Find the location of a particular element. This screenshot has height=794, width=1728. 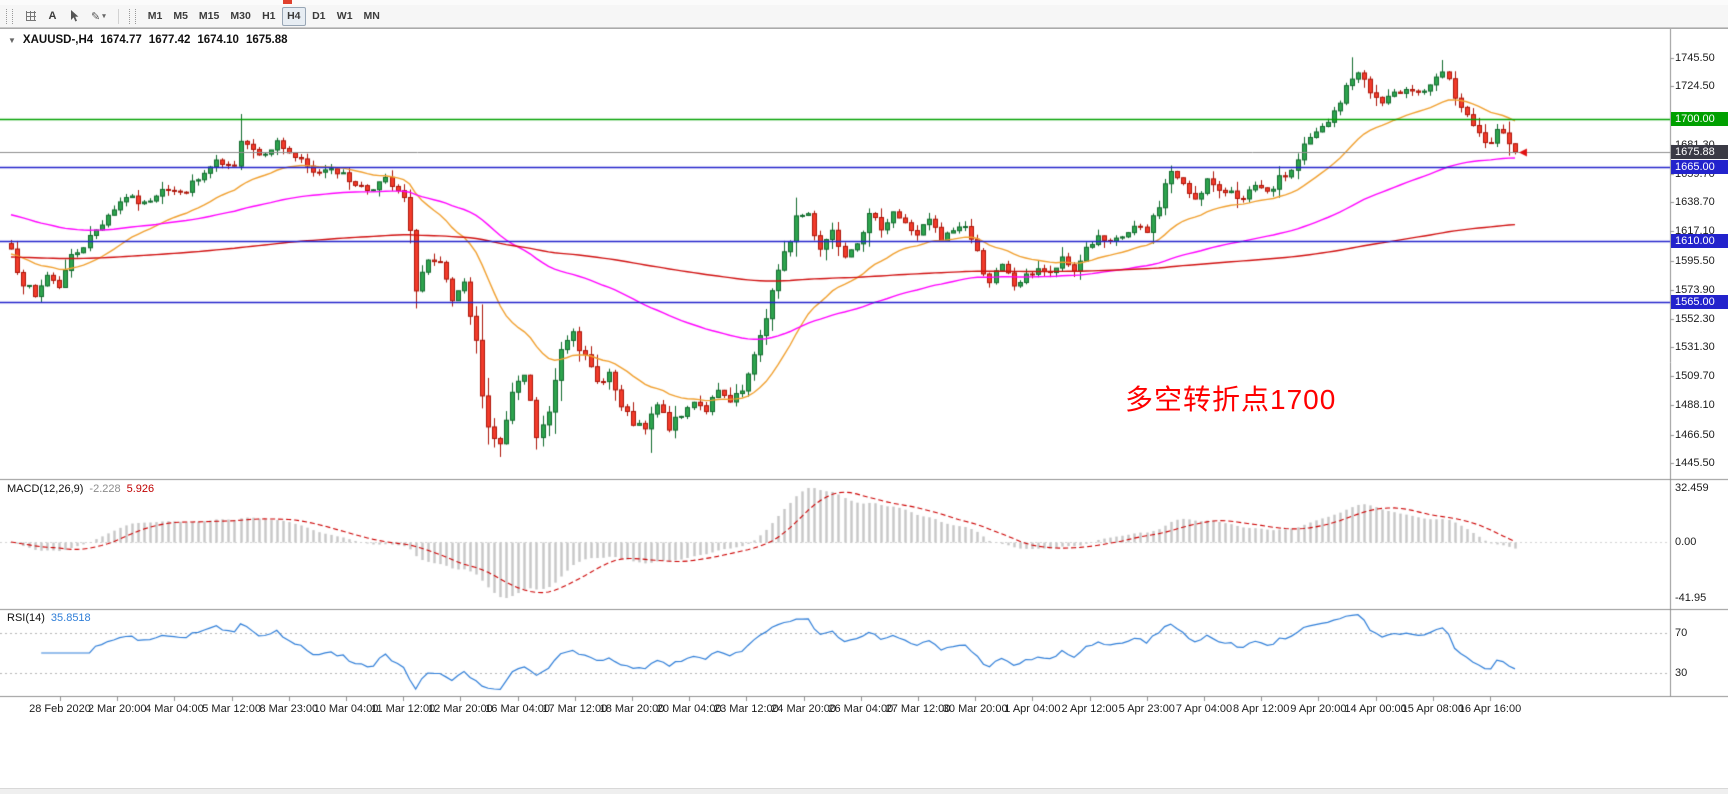

cursor-icon is located at coordinates (75, 16).